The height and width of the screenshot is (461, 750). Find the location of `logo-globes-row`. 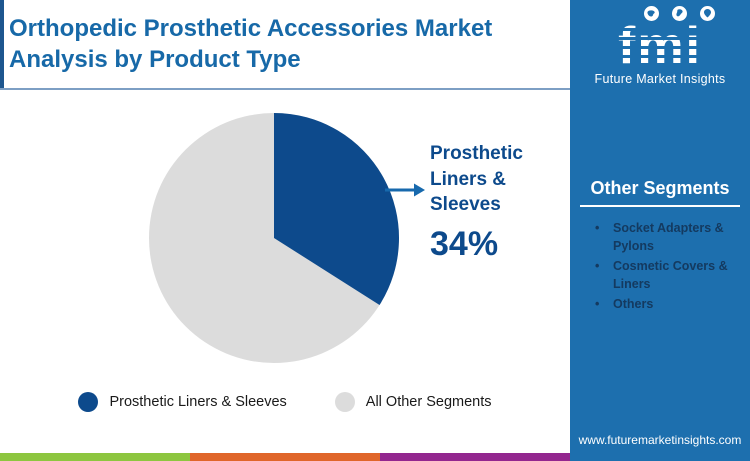

logo-globes-row is located at coordinates (679, 14).